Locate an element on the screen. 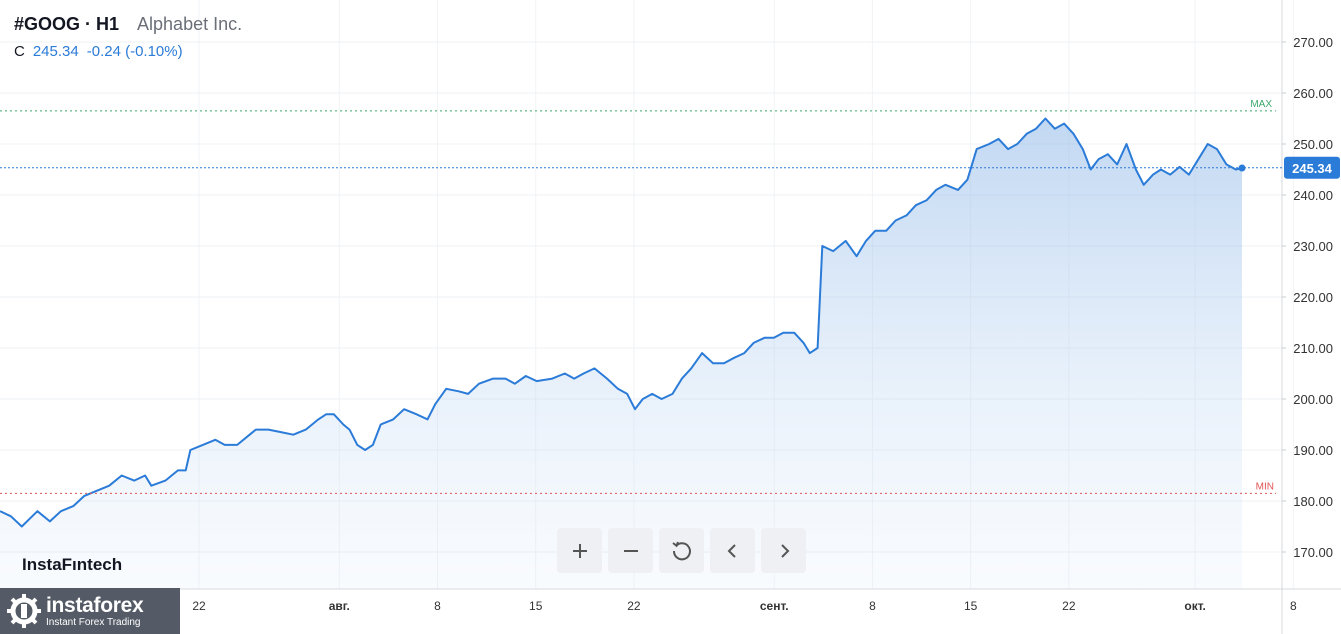 The height and width of the screenshot is (634, 1341). y-tick-label: 230.00 is located at coordinates (1313, 246).